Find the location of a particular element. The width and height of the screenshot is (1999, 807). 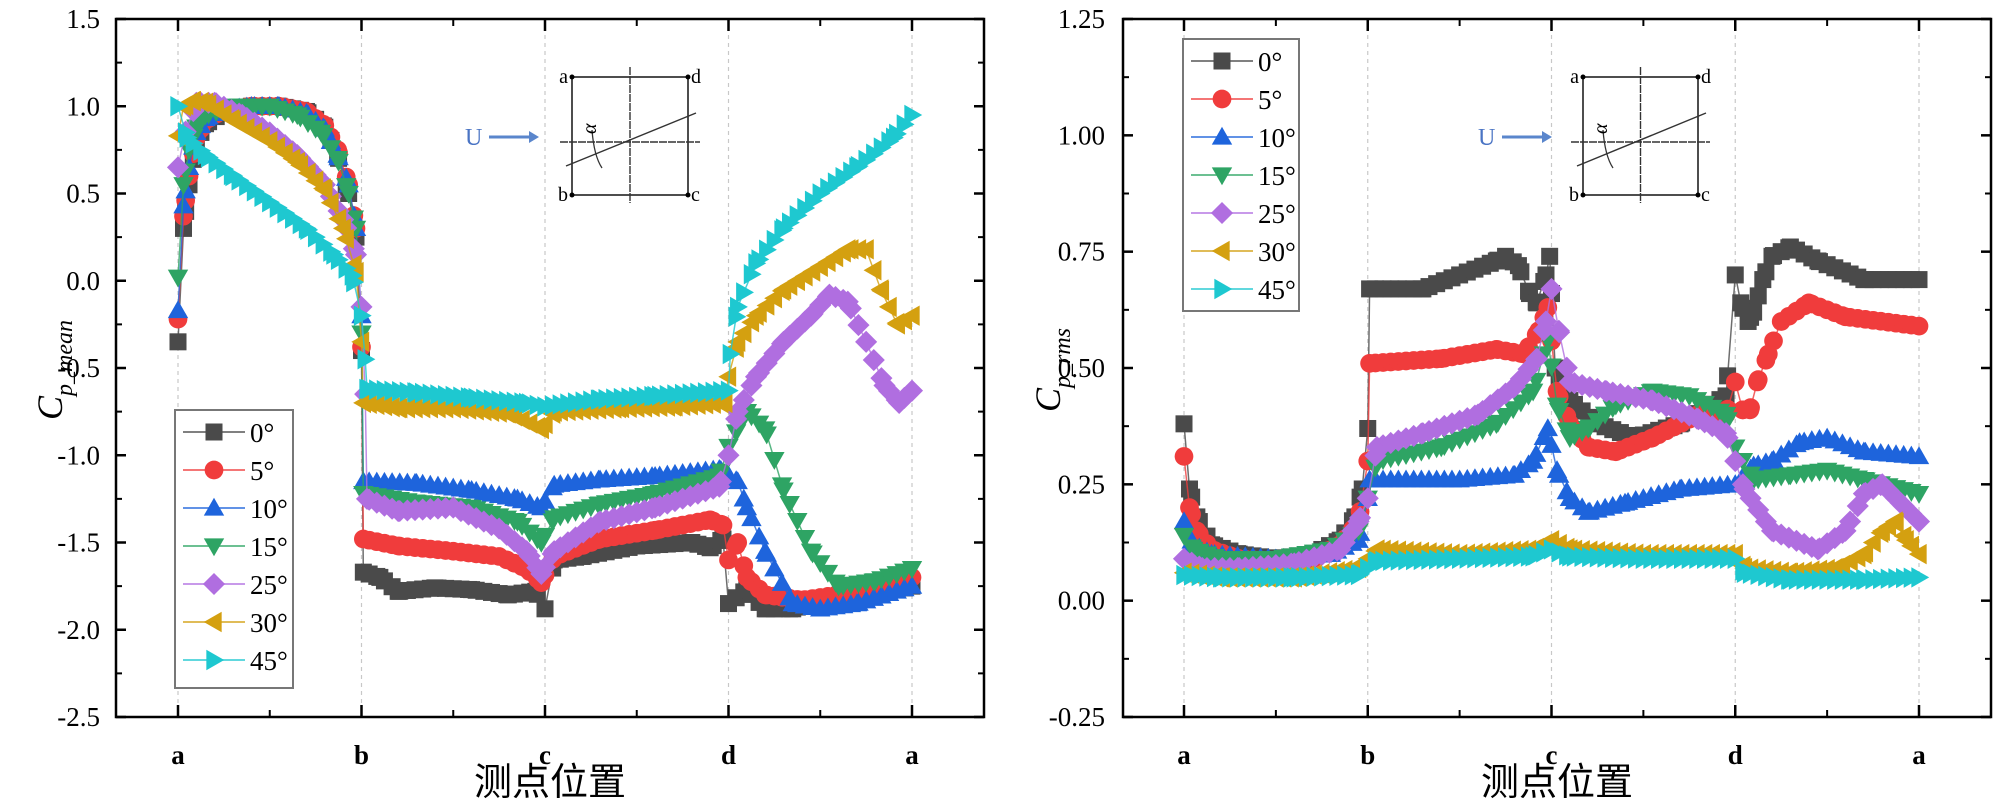

legend-item: 45° is located at coordinates (235, 661).